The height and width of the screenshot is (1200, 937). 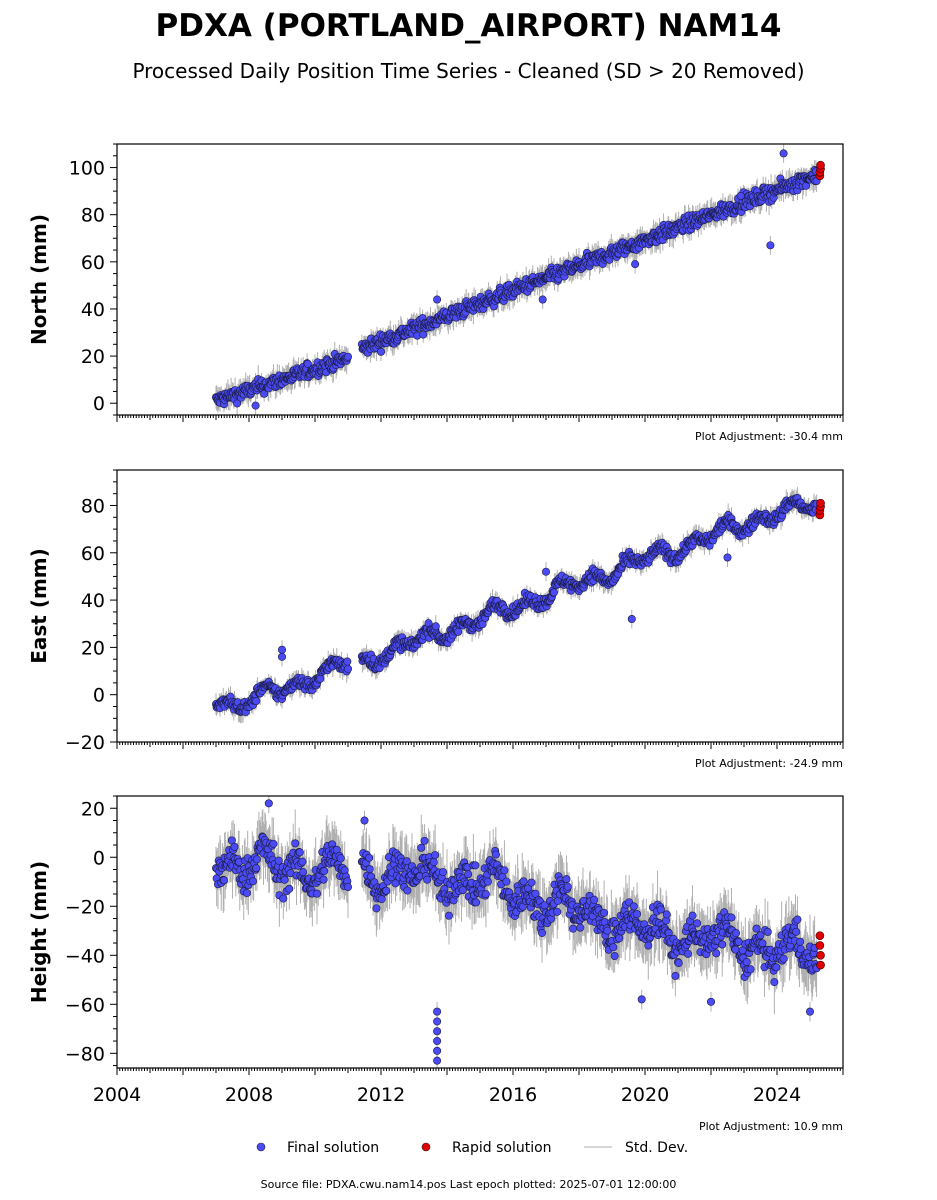 I want to click on y-axis-label: East (mm), so click(x=39, y=606).